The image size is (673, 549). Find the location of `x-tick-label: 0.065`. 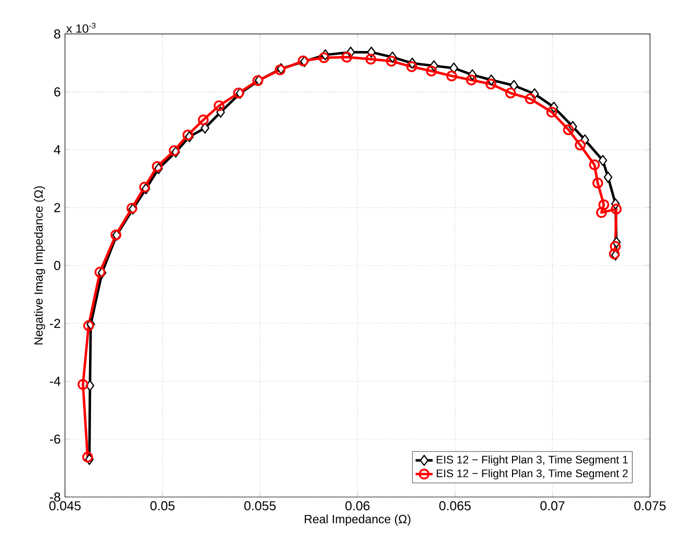

x-tick-label: 0.065 is located at coordinates (455, 505).